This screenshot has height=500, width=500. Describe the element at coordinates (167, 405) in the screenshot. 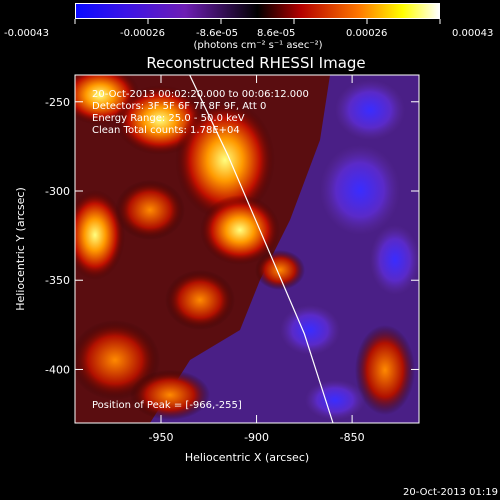

I see `overlay-peak: Position of Peak = [-966,-255]` at that location.